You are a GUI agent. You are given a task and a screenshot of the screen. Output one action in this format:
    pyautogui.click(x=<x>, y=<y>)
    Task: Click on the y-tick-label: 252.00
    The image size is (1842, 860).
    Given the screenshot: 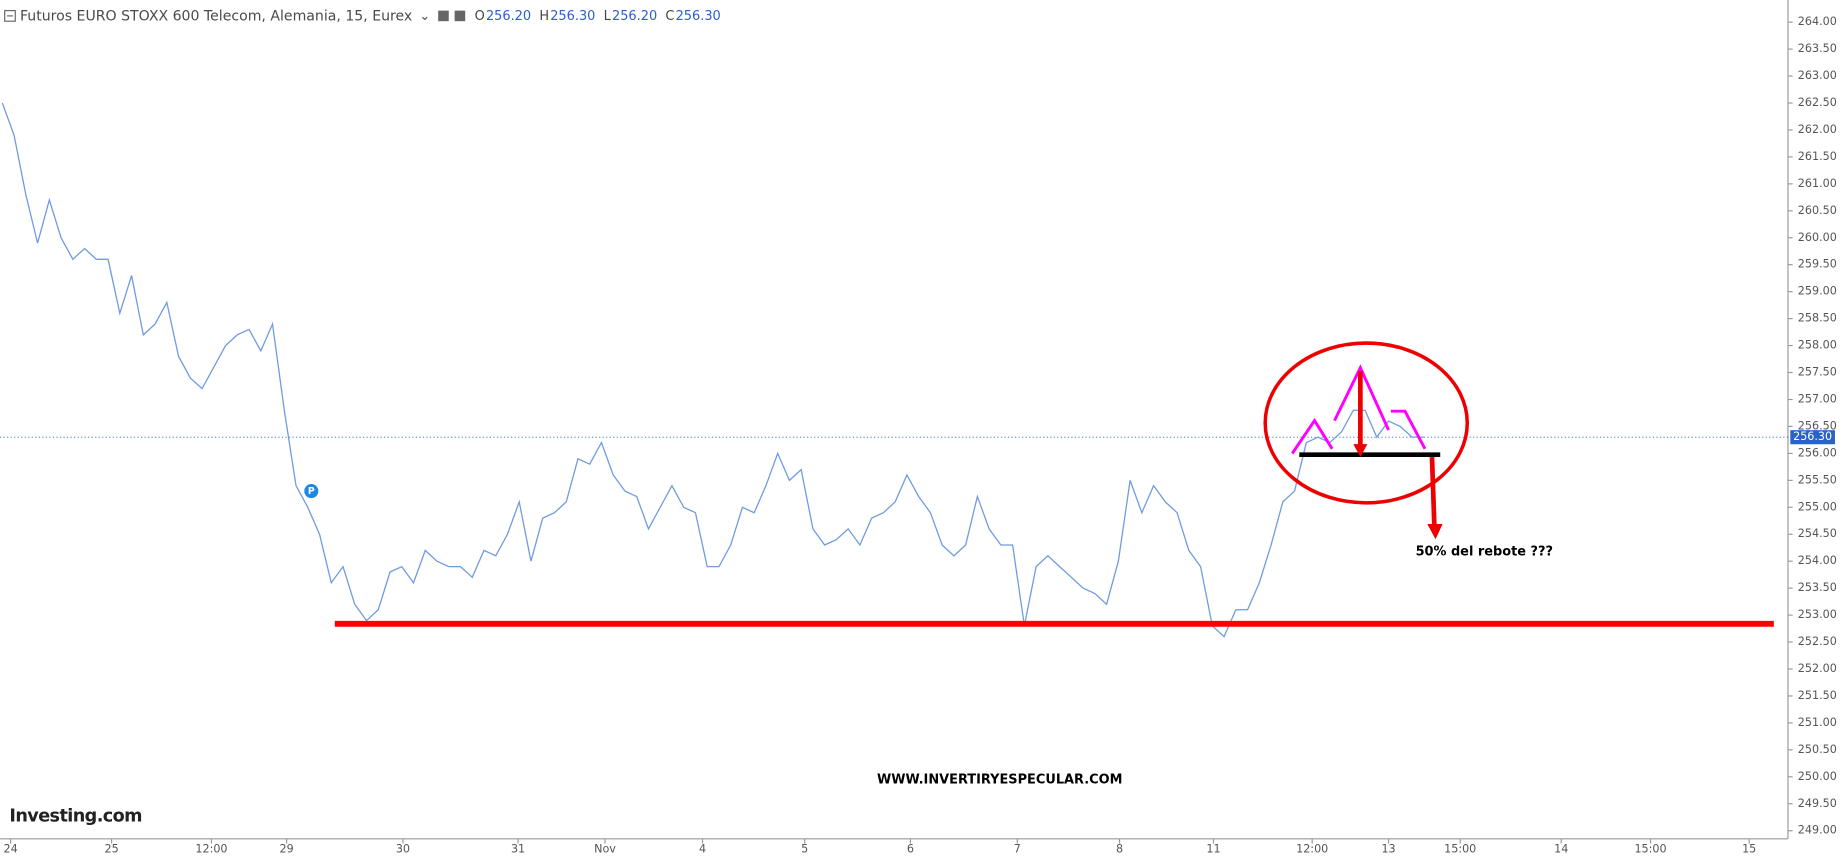 What is the action you would take?
    pyautogui.click(x=1817, y=668)
    